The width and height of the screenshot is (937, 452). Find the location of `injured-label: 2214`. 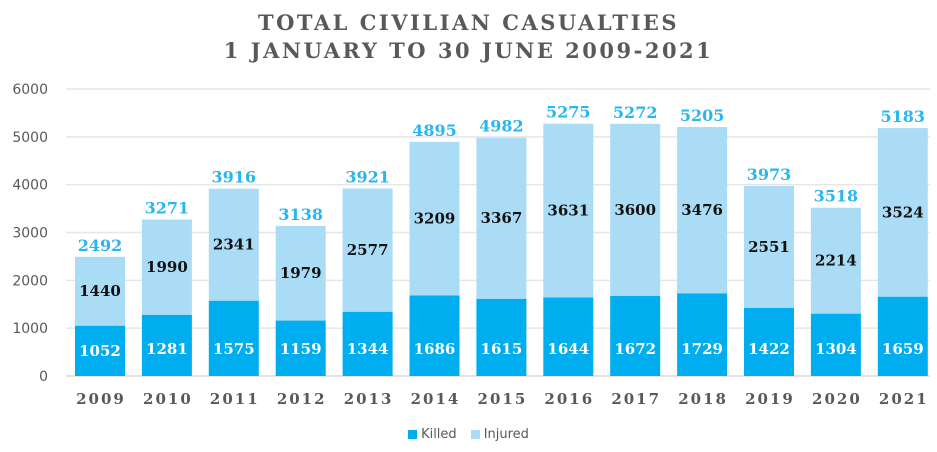

injured-label: 2214 is located at coordinates (836, 261).